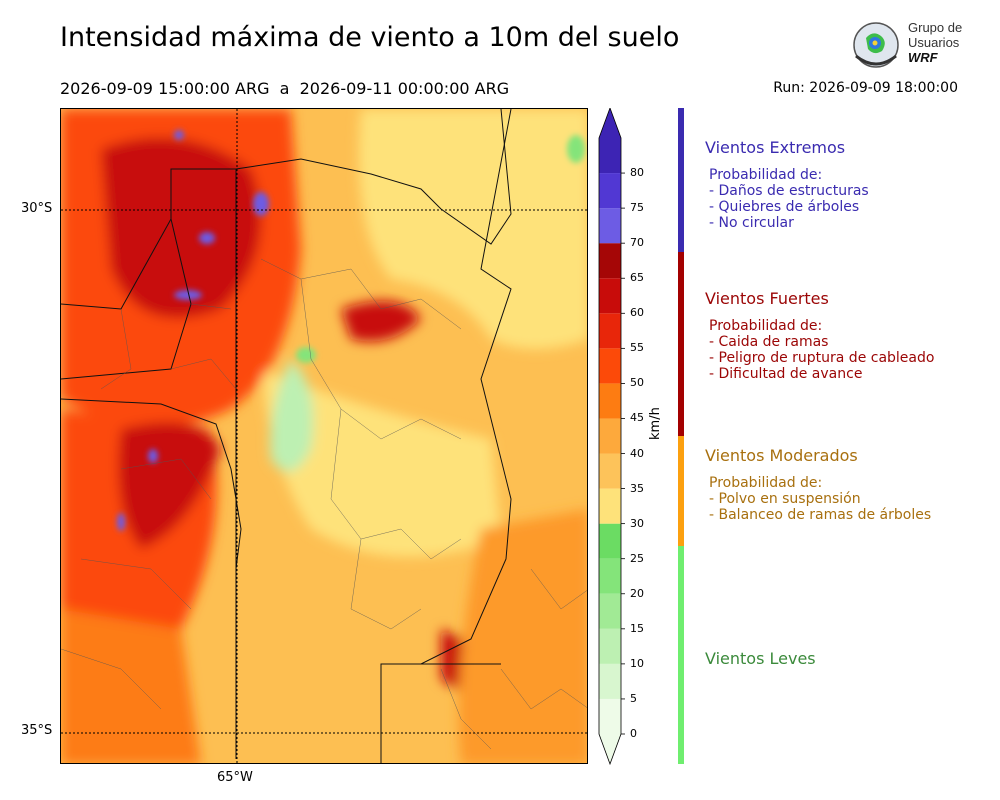  What do you see at coordinates (637, 243) in the screenshot?
I see `colorbar-tick-label: 70` at bounding box center [637, 243].